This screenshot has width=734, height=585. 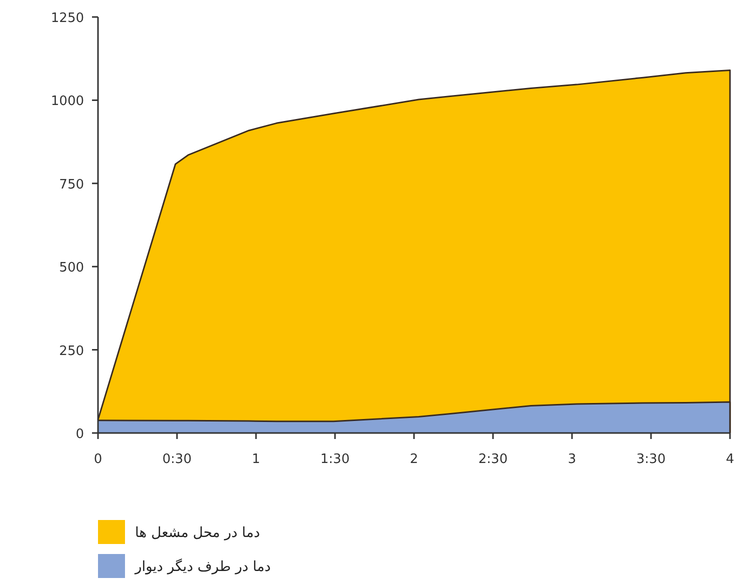 What do you see at coordinates (414, 459) in the screenshot?
I see `x-tick-label: 2` at bounding box center [414, 459].